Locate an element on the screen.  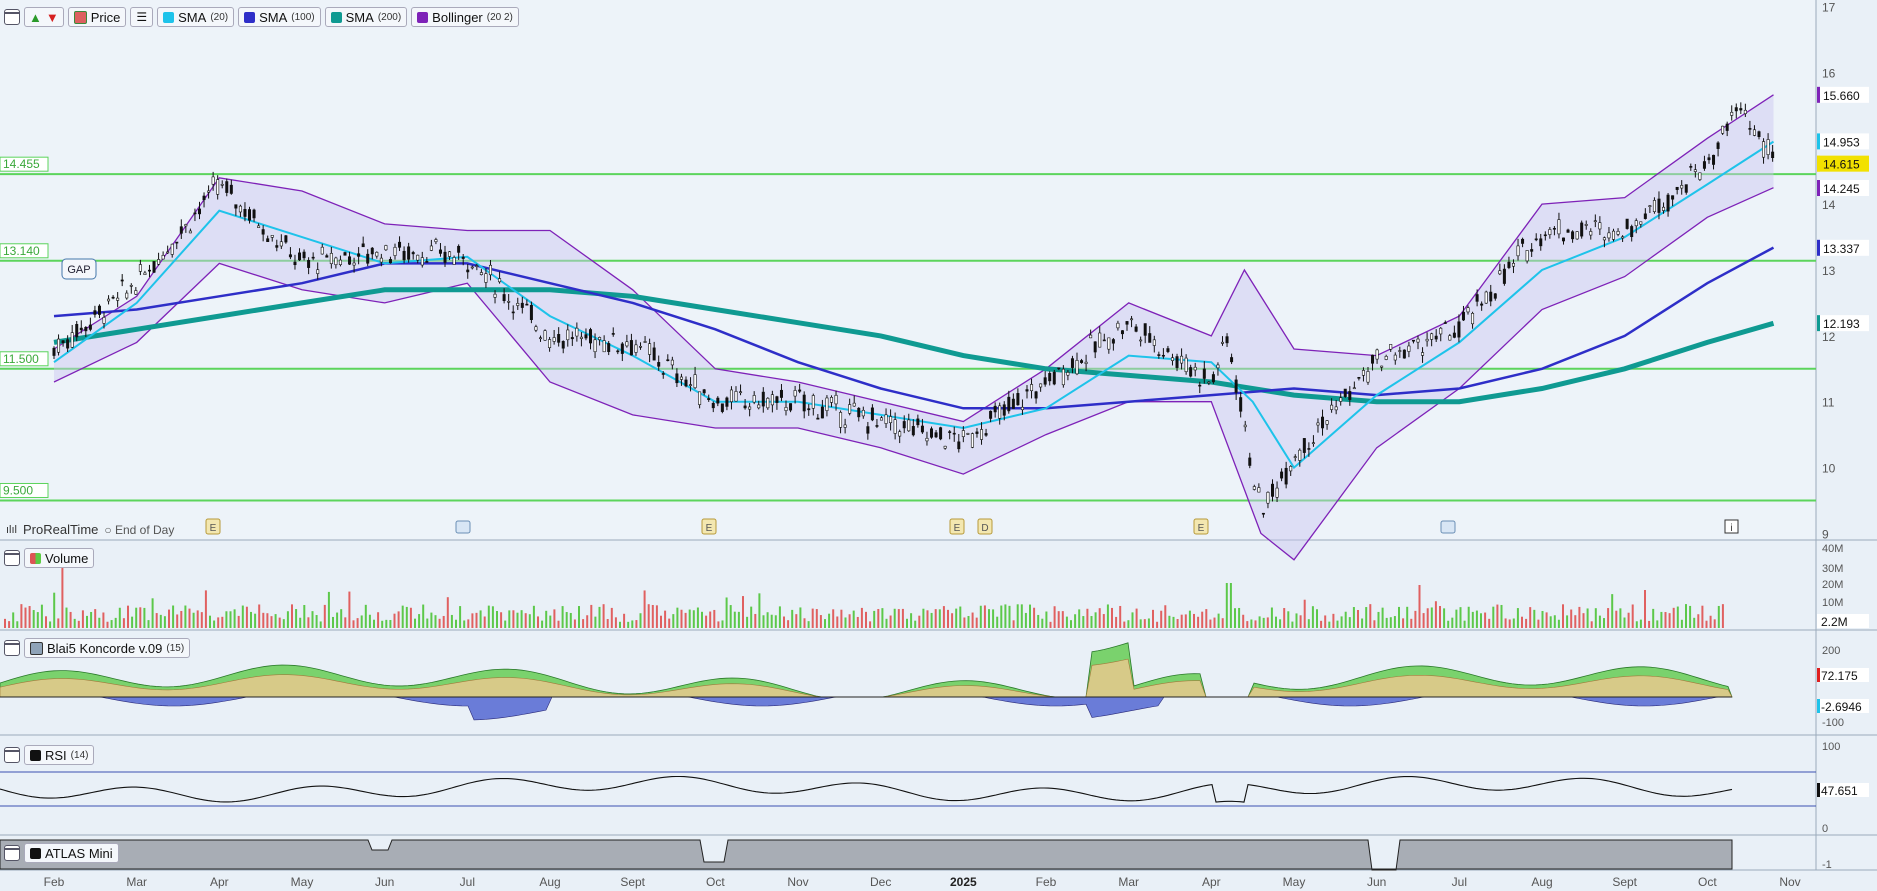
indicator-button-bollinger-3: Bollinger (20 2) is located at coordinates (465, 17).